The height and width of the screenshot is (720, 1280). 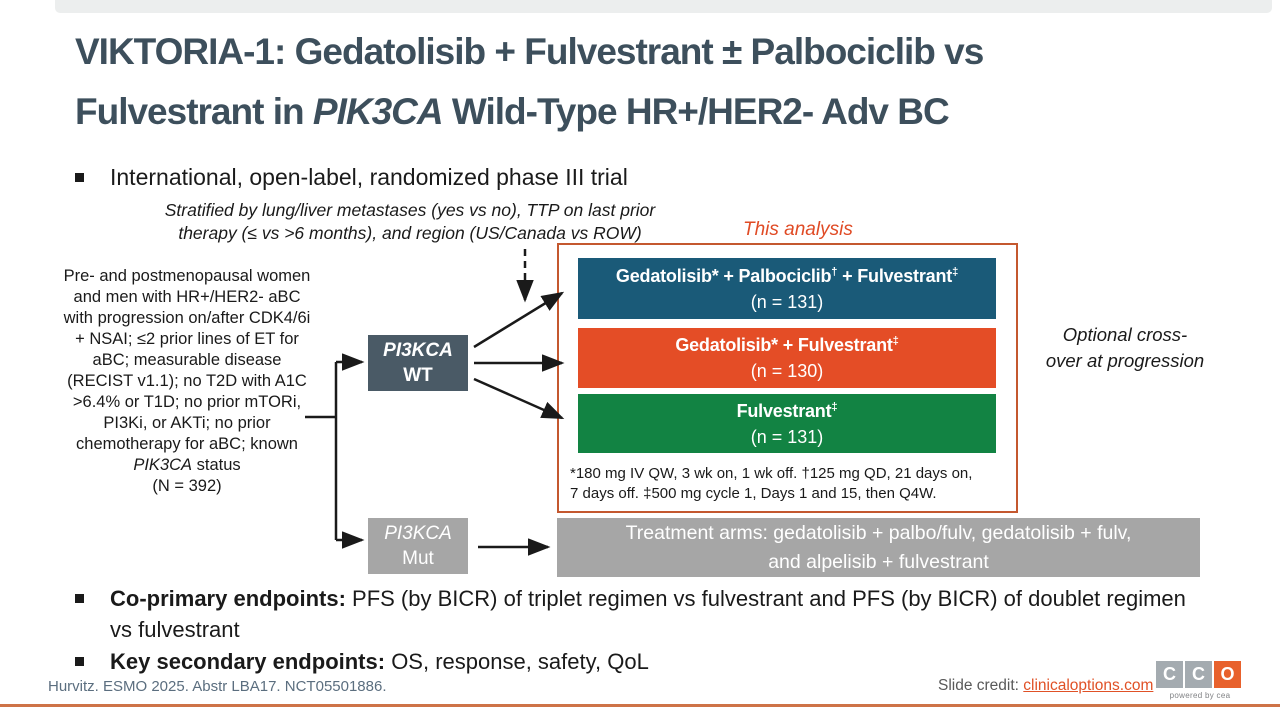 I want to click on arm-triplet-seg1: Gedatolisib* + Palbociclib, so click(x=723, y=275).